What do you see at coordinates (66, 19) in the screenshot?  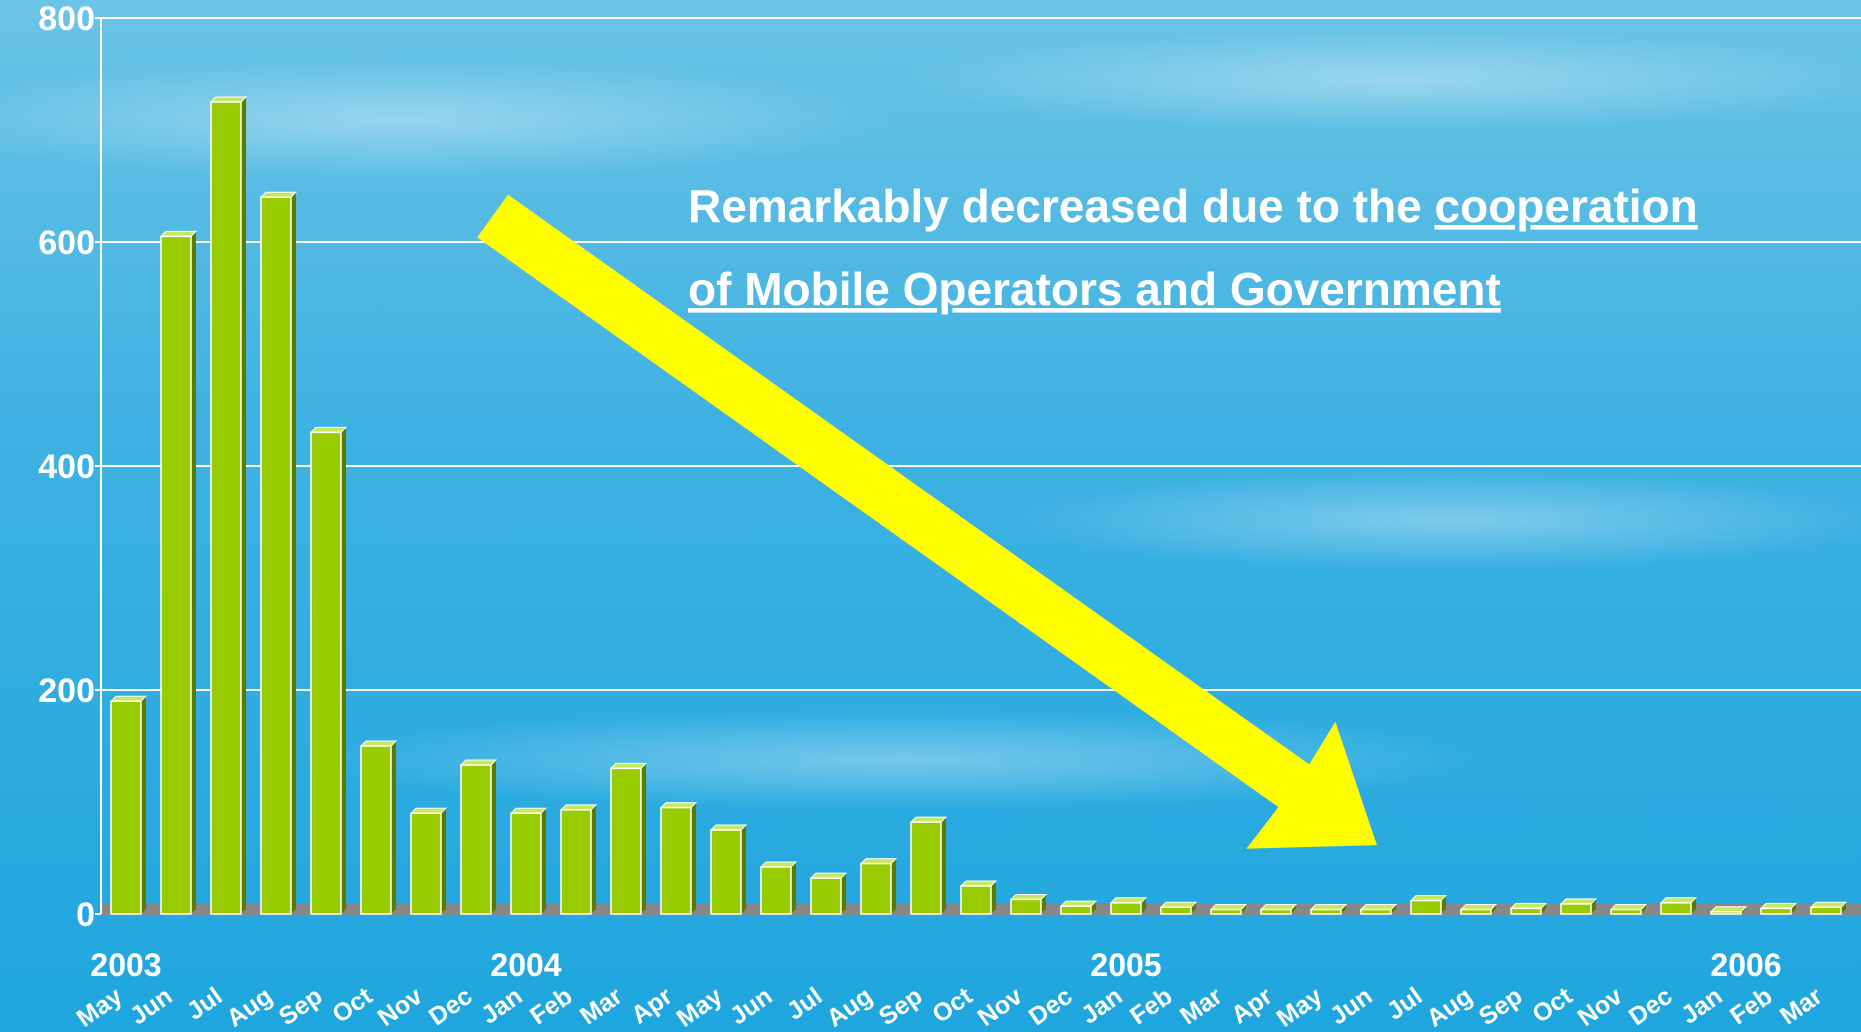 I see `y-tick-label: 800` at bounding box center [66, 19].